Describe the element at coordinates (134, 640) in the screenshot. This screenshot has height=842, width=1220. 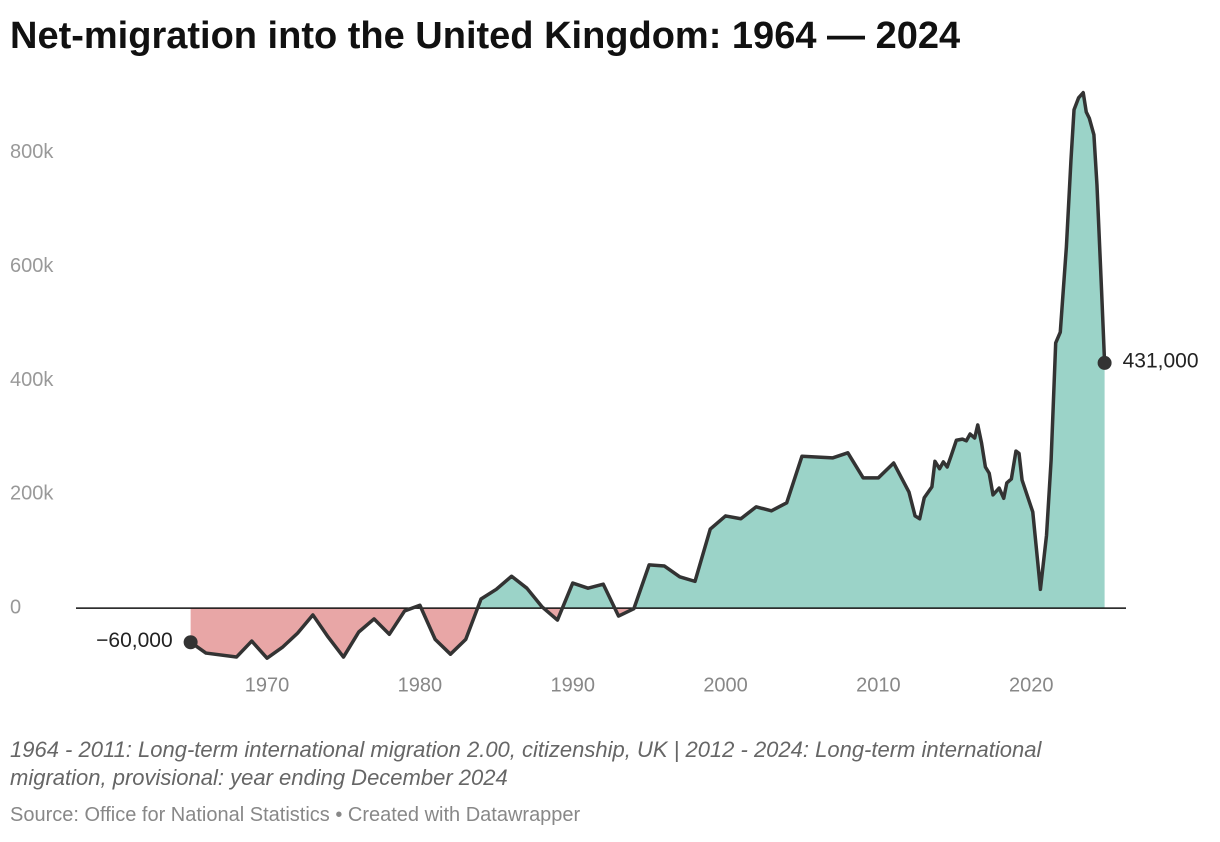
I see `value-label: −60,000` at that location.